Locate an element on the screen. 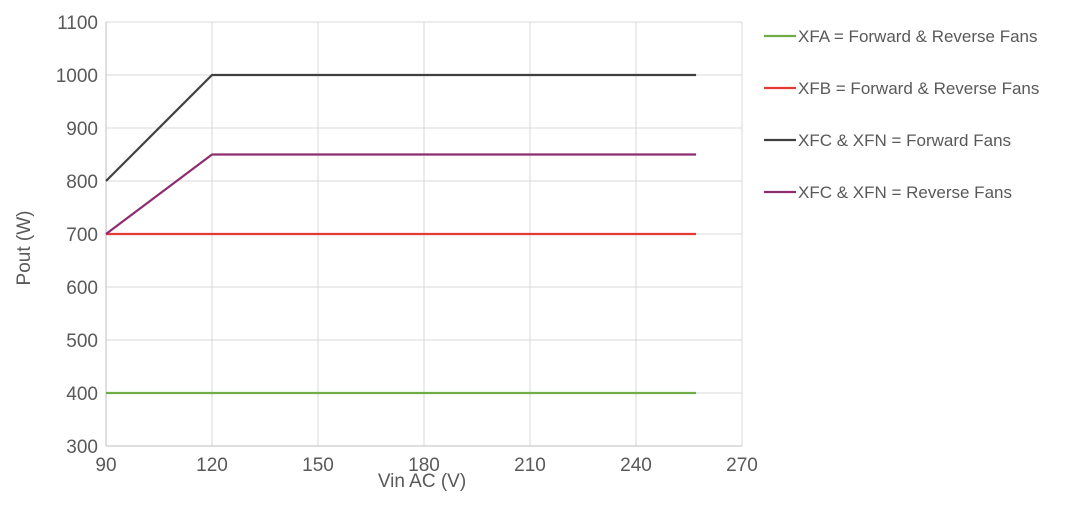 Image resolution: width=1080 pixels, height=520 pixels. y-tick-label: 400 is located at coordinates (82, 394).